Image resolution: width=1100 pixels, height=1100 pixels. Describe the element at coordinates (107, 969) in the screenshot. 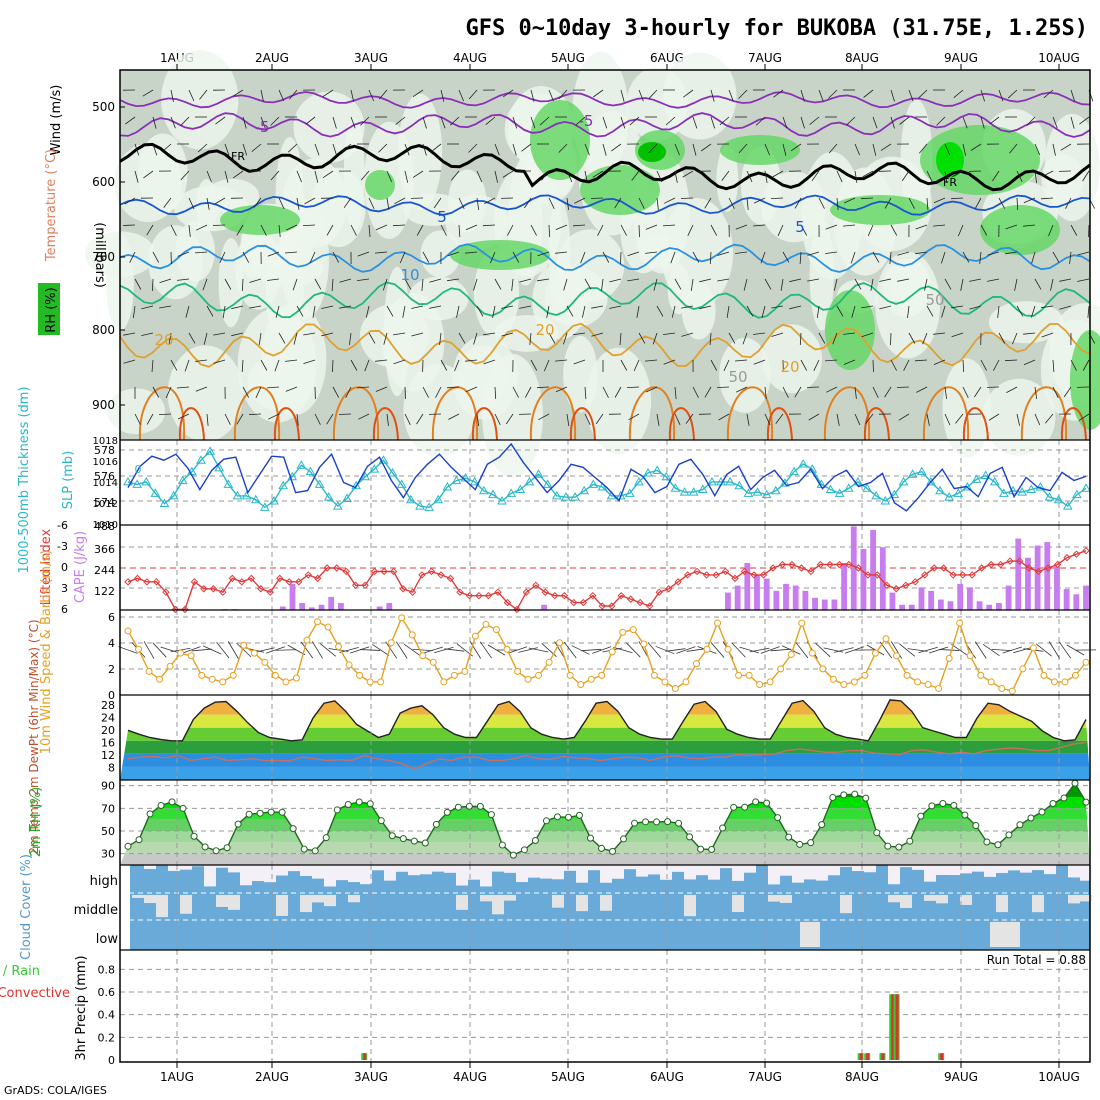

I see `precip-tick: 0.8` at that location.